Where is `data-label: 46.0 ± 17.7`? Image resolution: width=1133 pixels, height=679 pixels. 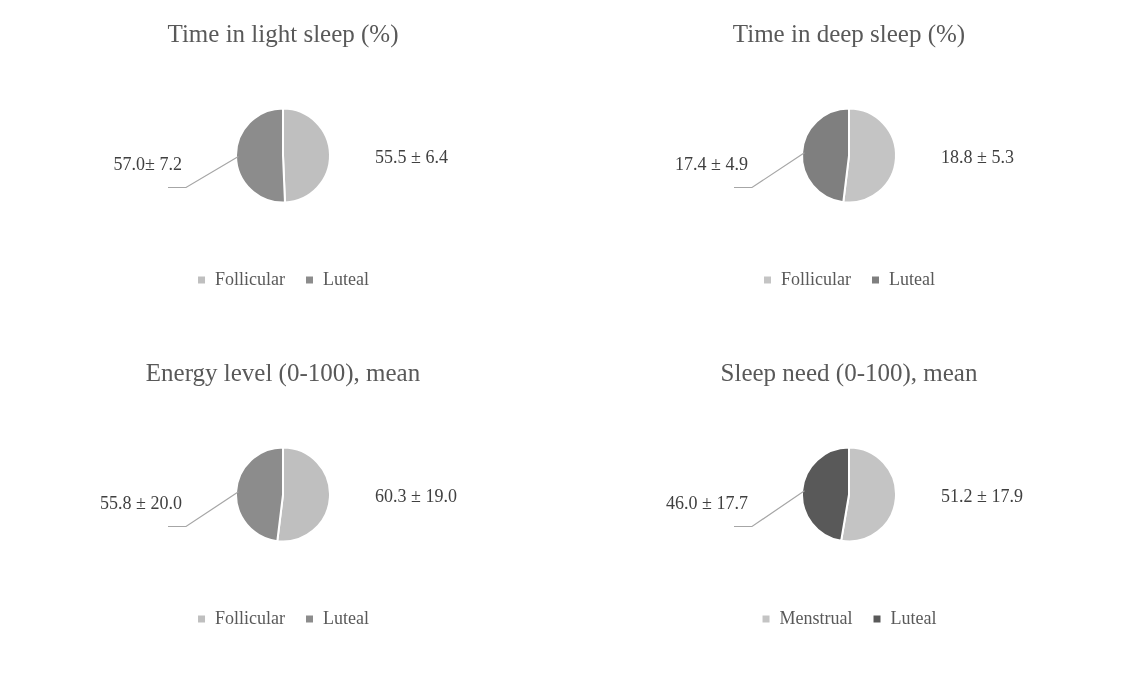
data-label: 46.0 ± 17.7 is located at coordinates (707, 503).